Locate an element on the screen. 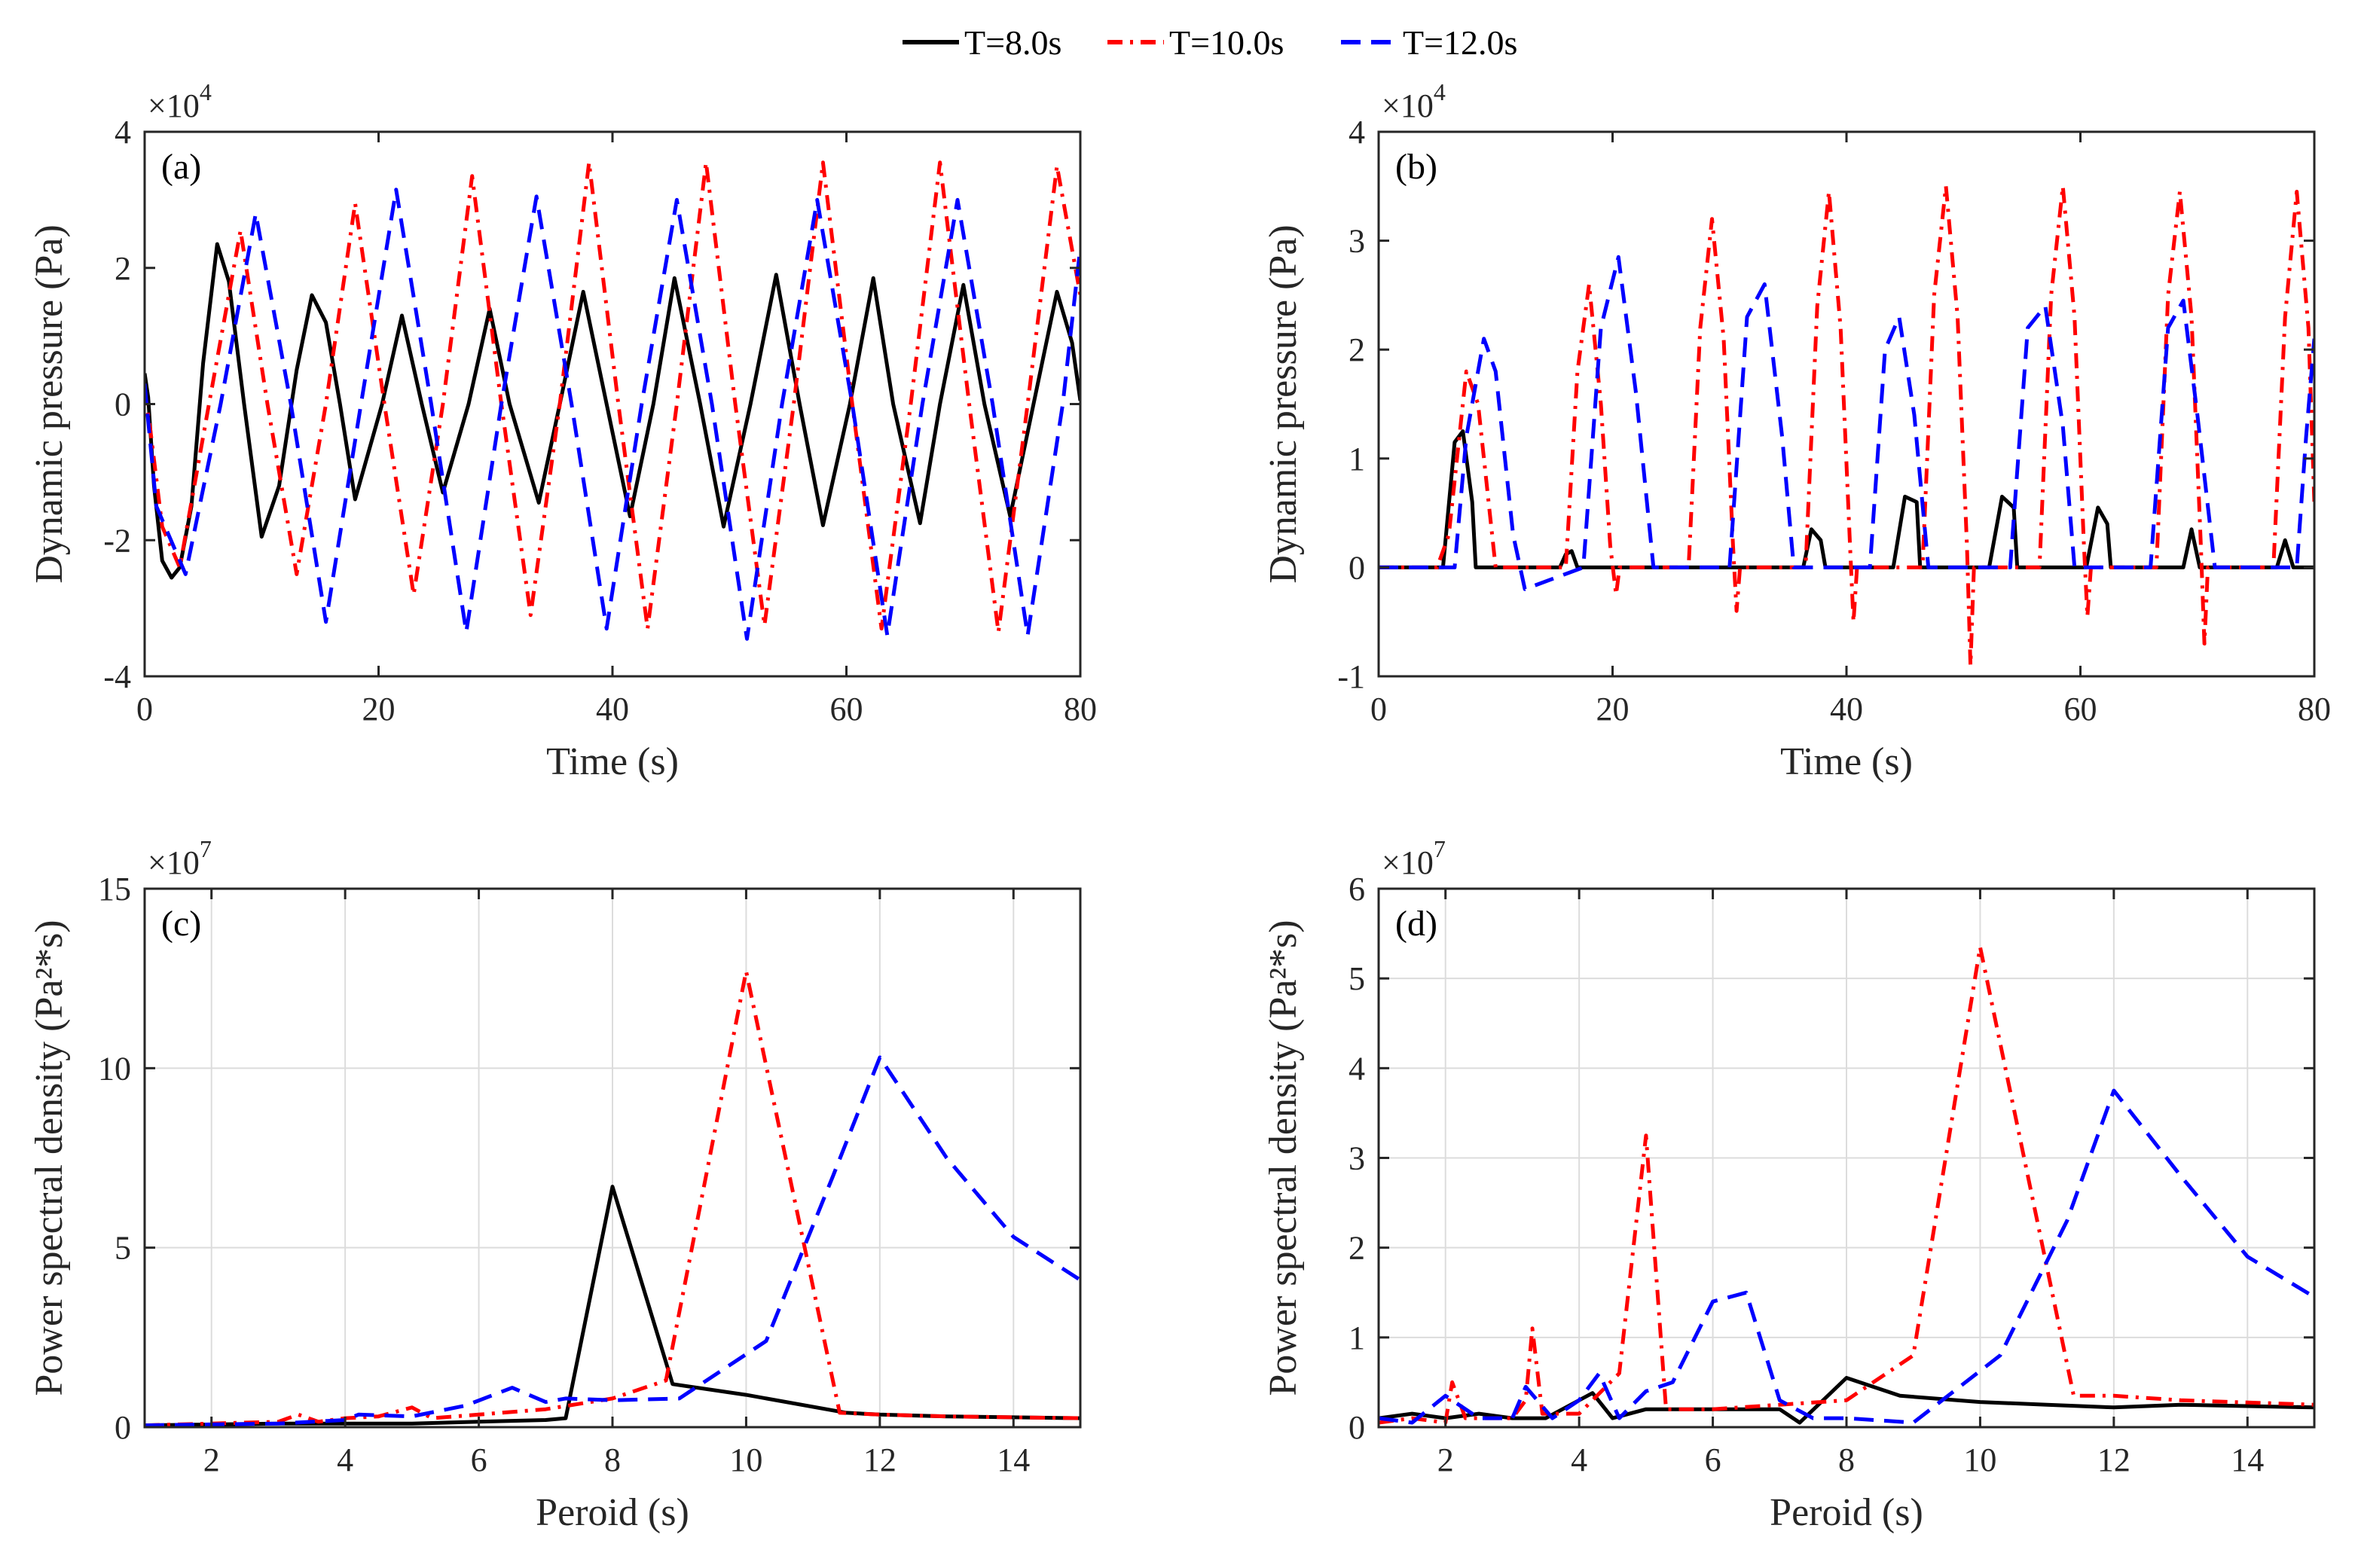 The height and width of the screenshot is (1568, 2355). legend-item: T=10.0s is located at coordinates (1195, 42).